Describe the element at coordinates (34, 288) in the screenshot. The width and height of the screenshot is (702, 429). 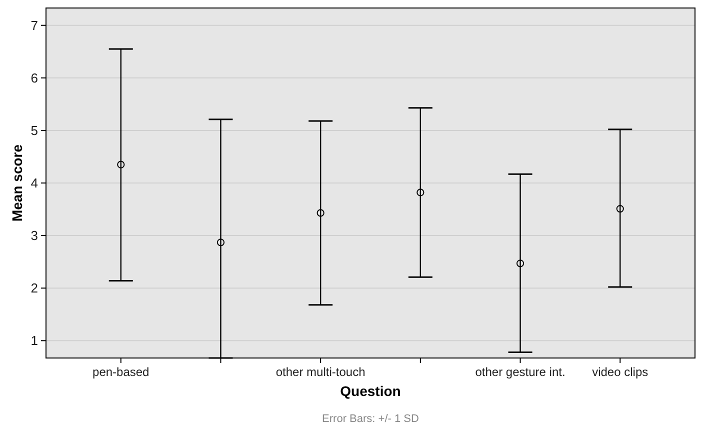
I see `y-tick-label: 2` at that location.